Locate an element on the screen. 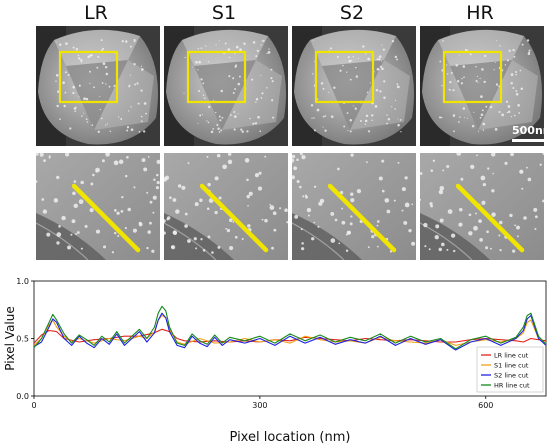 This screenshot has width=550, height=446. sem-image-s1 is located at coordinates (226, 86).